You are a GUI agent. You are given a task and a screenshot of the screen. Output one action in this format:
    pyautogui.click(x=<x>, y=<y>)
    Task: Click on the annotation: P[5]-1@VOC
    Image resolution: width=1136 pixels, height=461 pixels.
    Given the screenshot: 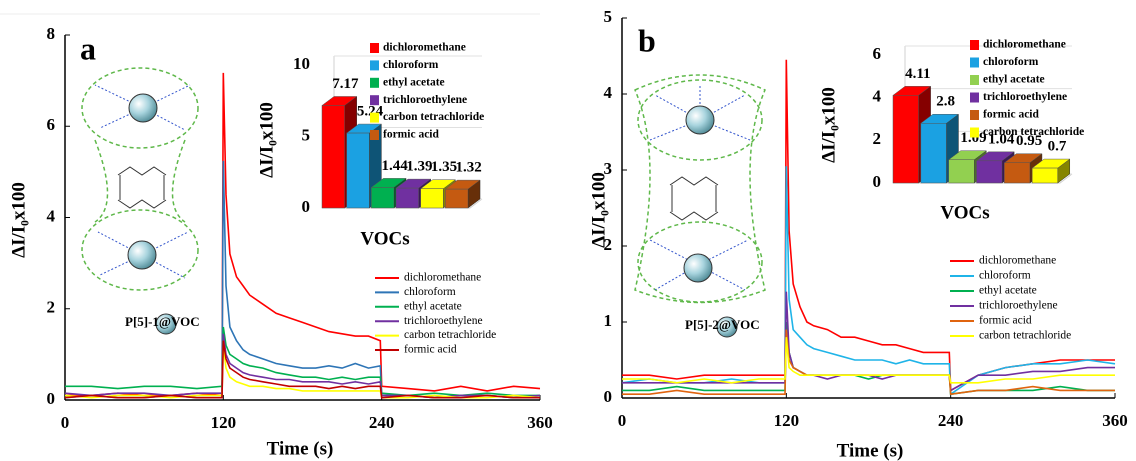 What is the action you would take?
    pyautogui.click(x=162, y=321)
    